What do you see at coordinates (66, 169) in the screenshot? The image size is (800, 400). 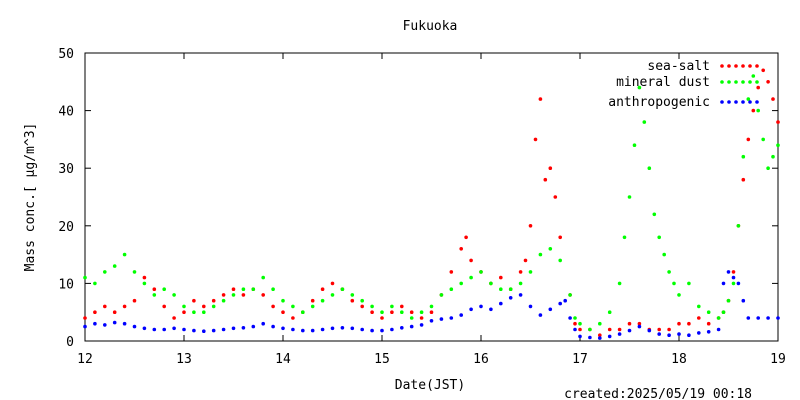 I see `y-tick-label: 30` at bounding box center [66, 169].